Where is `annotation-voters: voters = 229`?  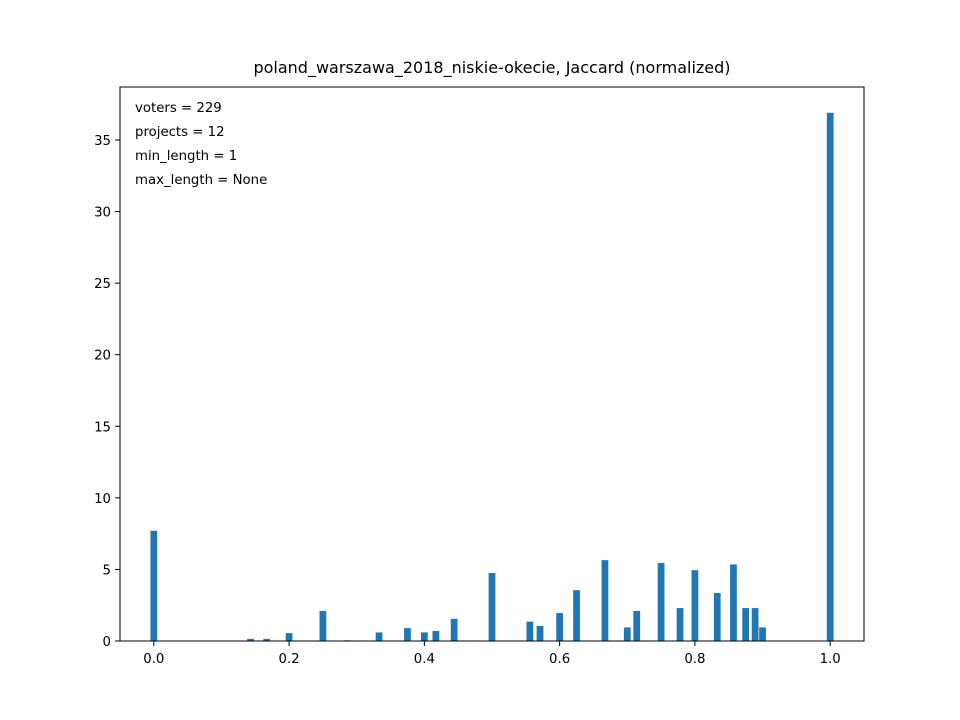
annotation-voters: voters = 229 is located at coordinates (178, 108).